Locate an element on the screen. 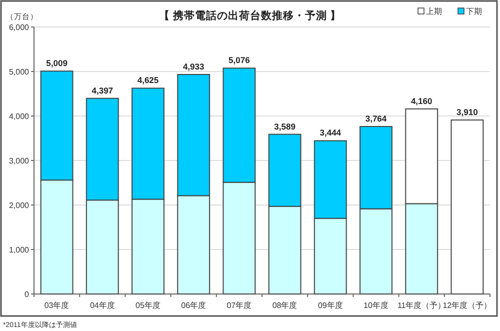  total-label: 4,160 is located at coordinates (421, 101).